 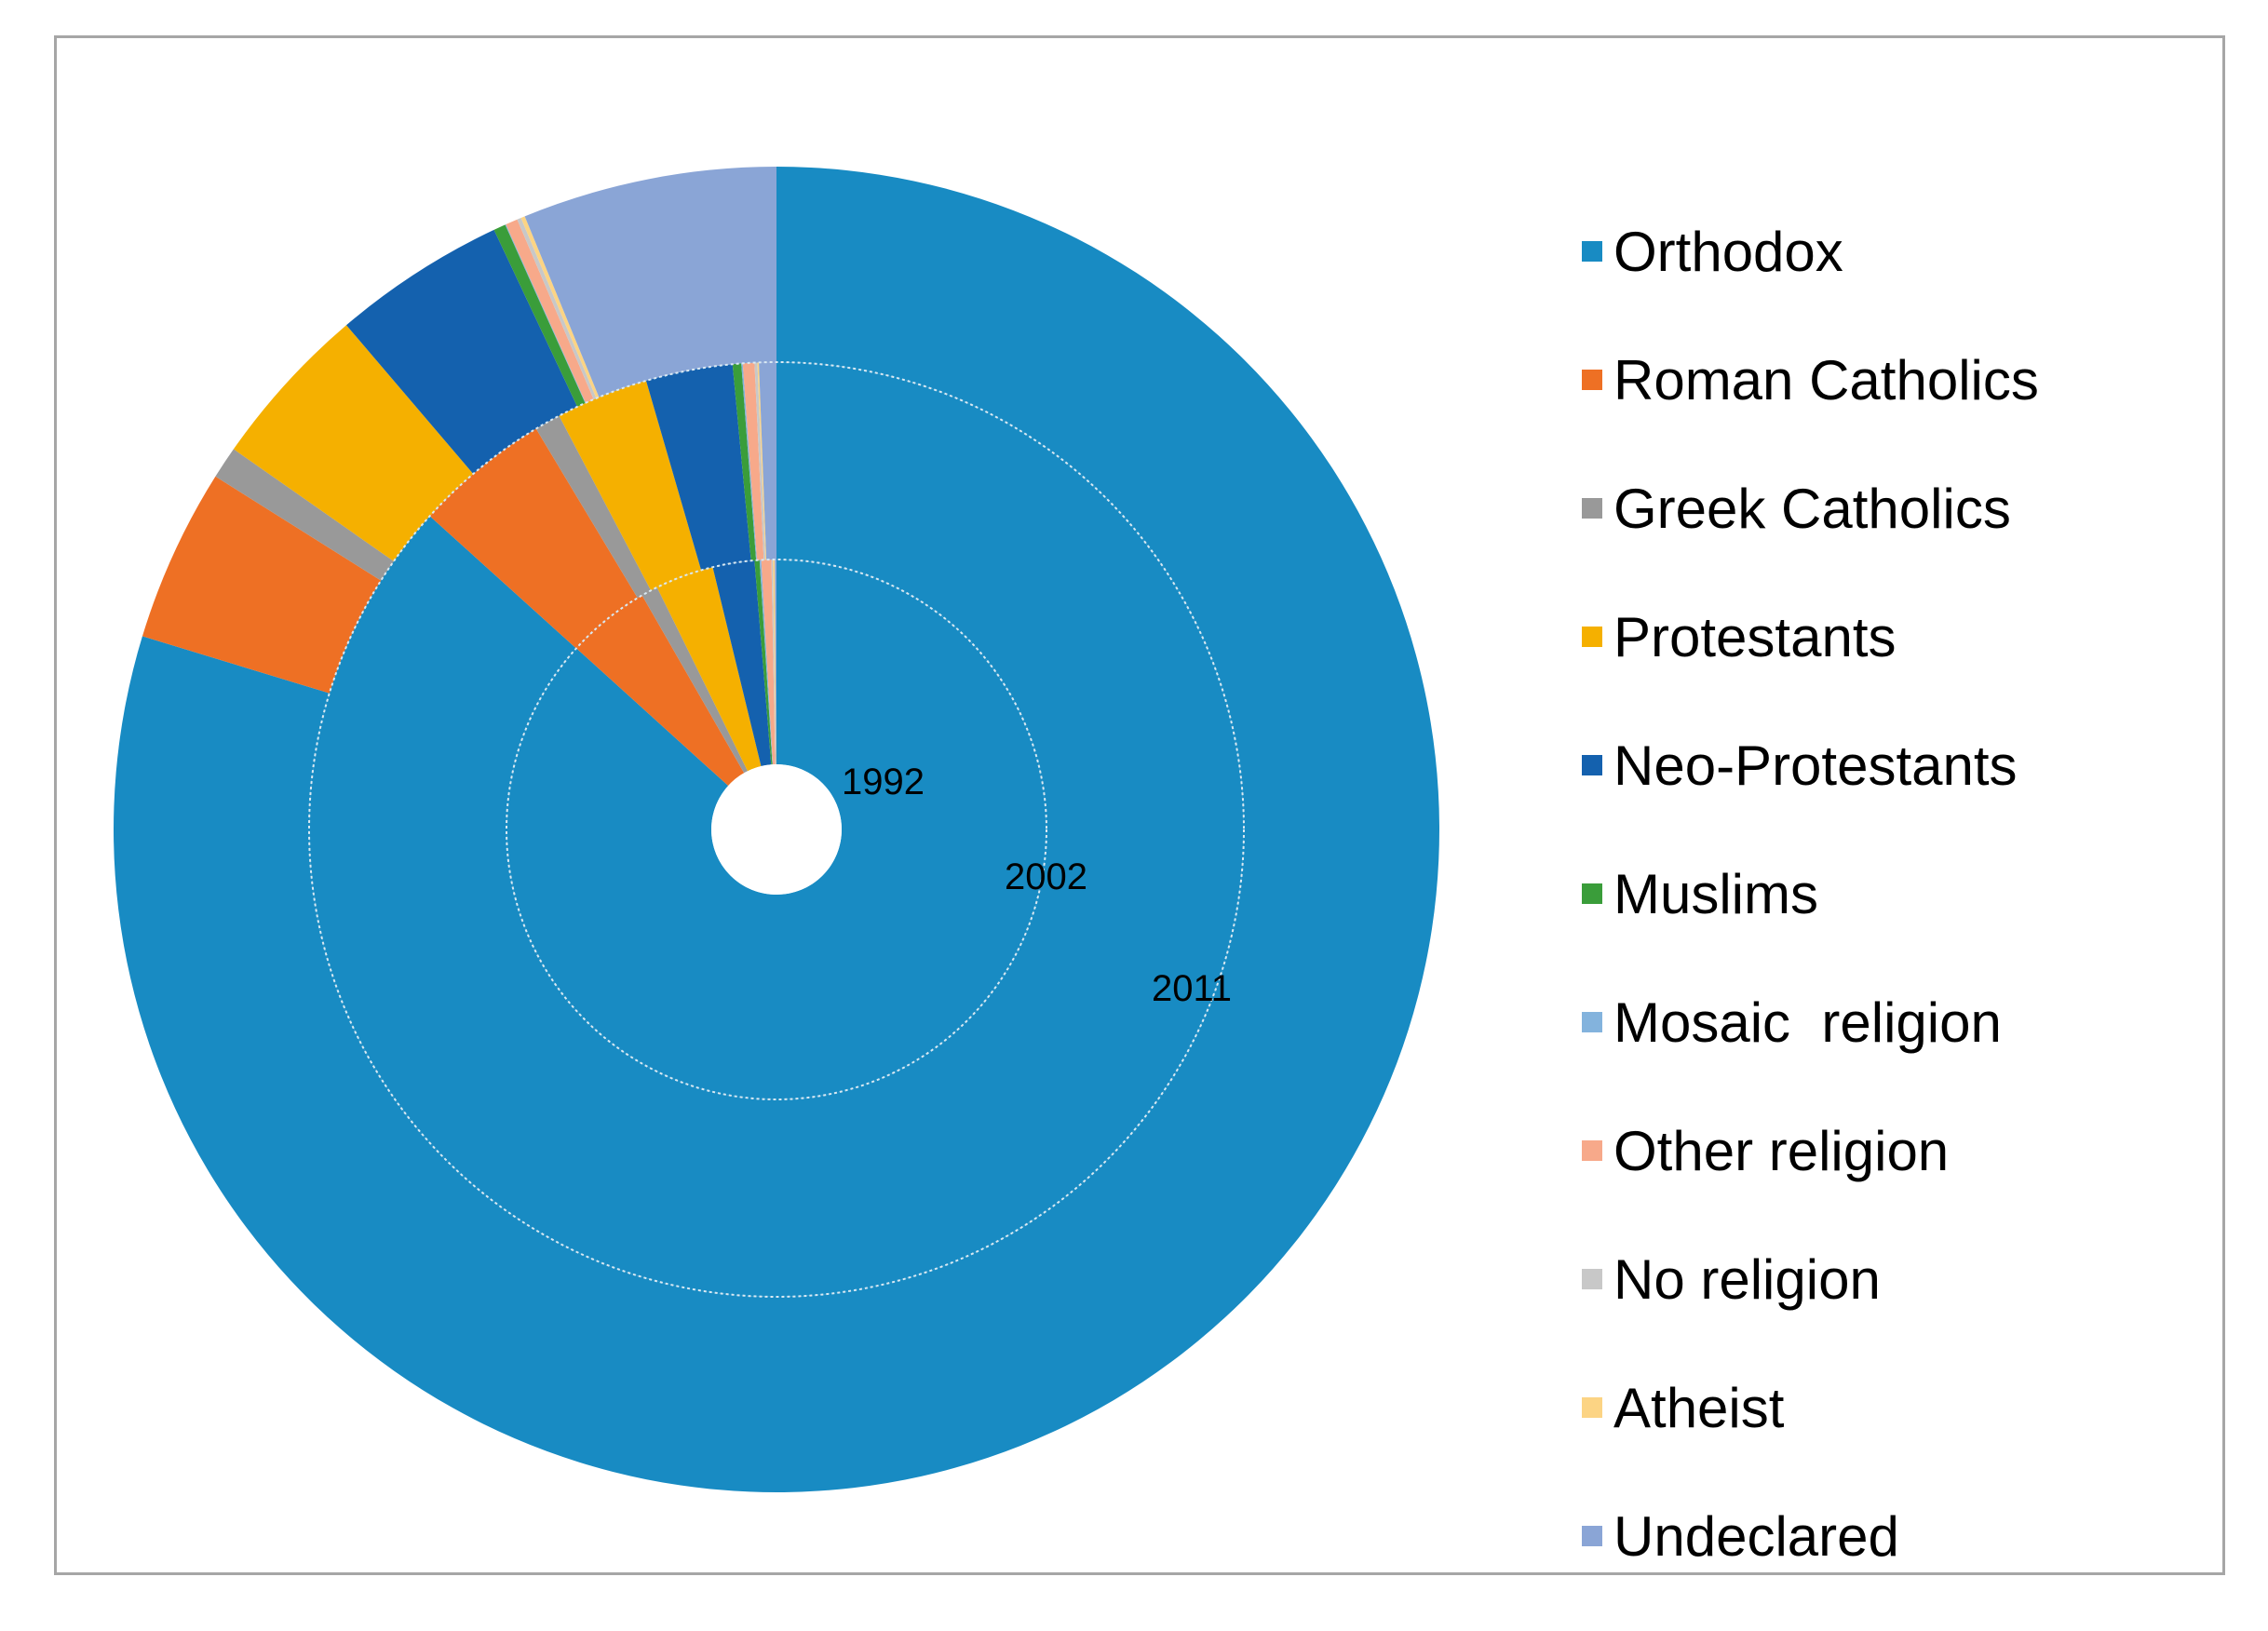 I want to click on slice-2011-greek-catholics, so click(x=305, y=515).